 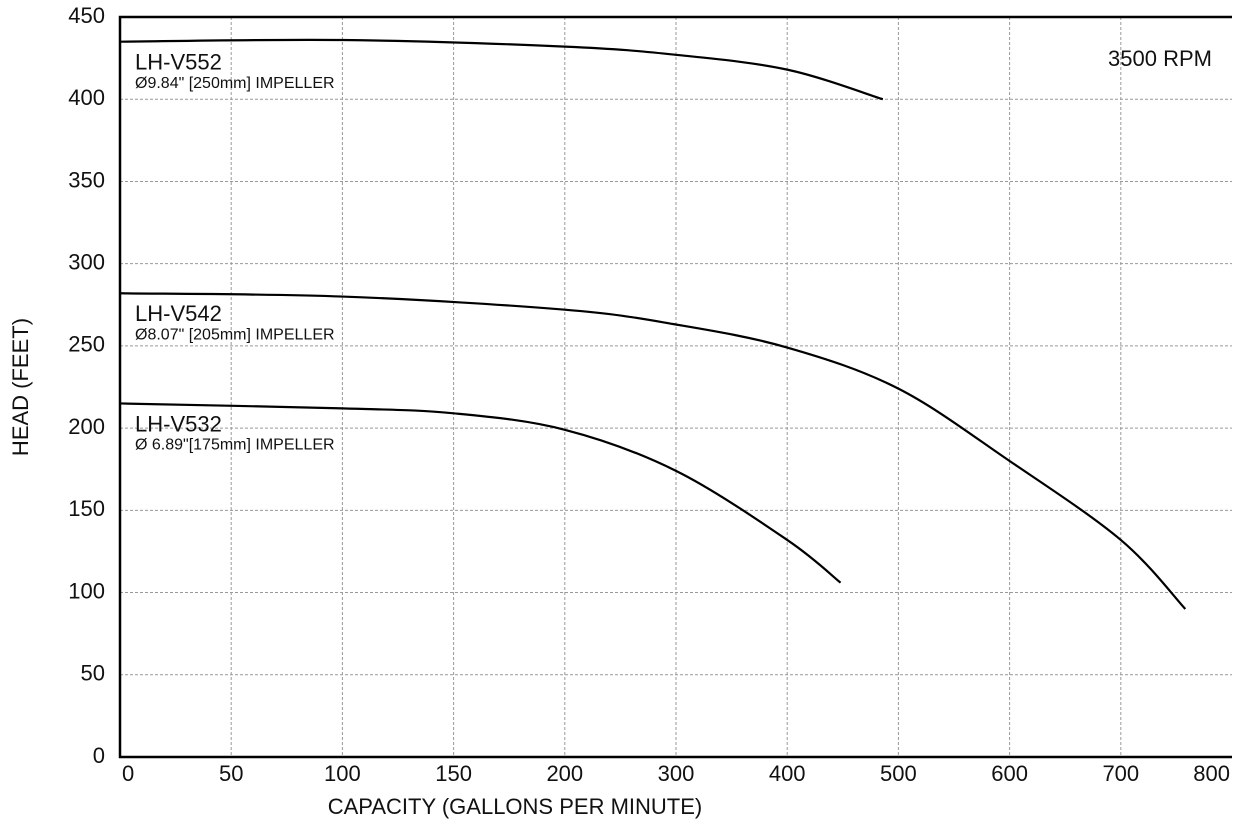 What do you see at coordinates (235, 83) in the screenshot?
I see `impeller-label: Ø9.84" [250mm] IMPELLER` at bounding box center [235, 83].